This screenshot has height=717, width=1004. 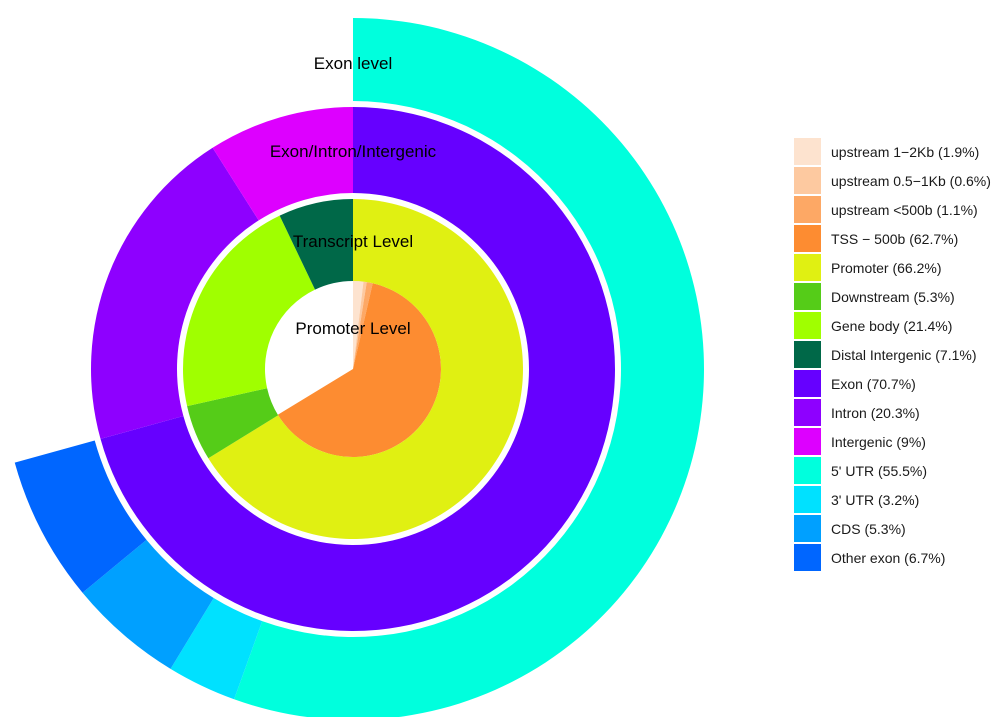 I want to click on legend-label: Promoter (66.2%), so click(x=886, y=267).